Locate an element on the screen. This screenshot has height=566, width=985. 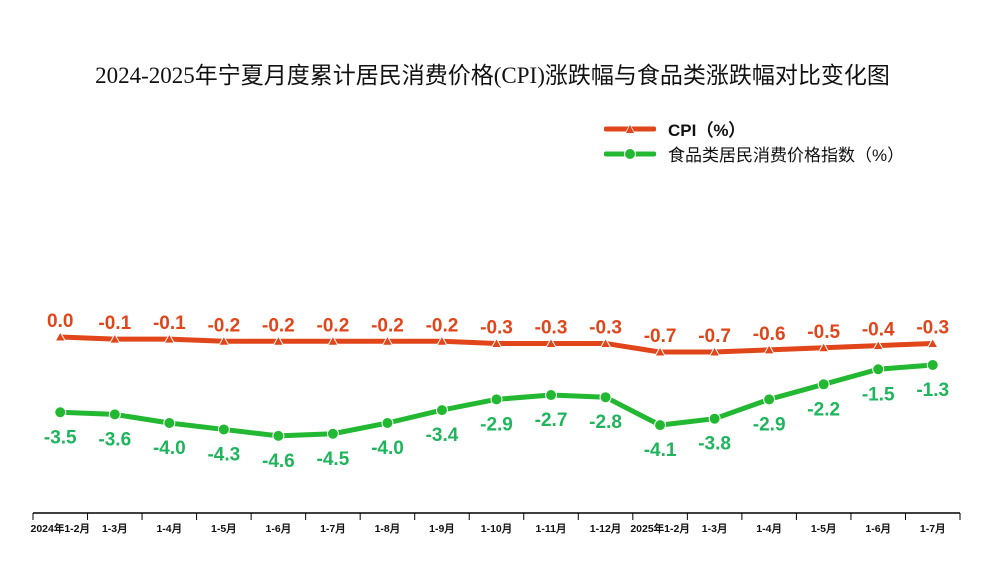
x-tick-label: 1-12月 is located at coordinates (606, 529).